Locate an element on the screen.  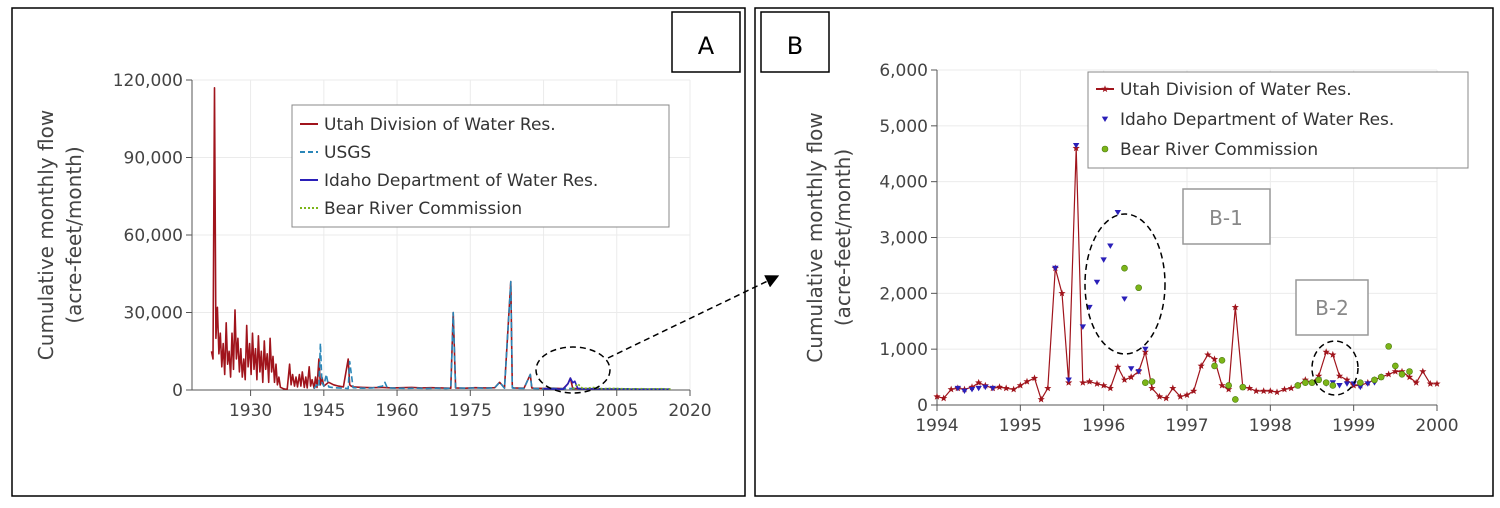
series-line-brc is located at coordinates (621, 386).